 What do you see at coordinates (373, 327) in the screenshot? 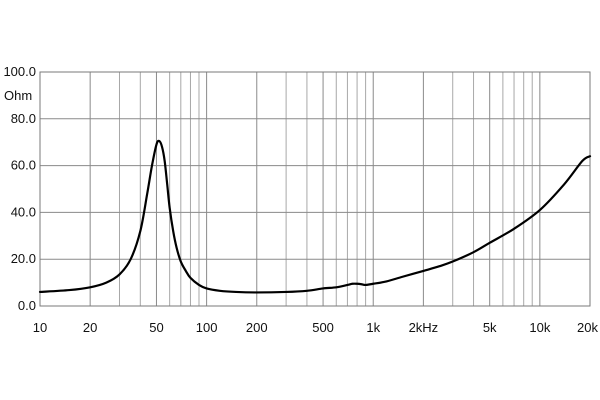
I see `x-tick-label: 1k` at bounding box center [373, 327].